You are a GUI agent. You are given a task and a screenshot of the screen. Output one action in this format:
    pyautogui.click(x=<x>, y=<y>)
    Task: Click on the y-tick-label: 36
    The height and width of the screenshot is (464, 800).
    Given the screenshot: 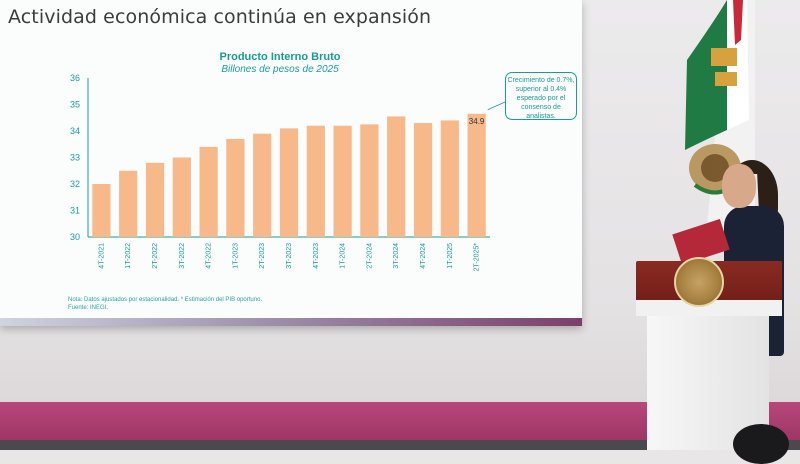 What is the action you would take?
    pyautogui.click(x=75, y=78)
    